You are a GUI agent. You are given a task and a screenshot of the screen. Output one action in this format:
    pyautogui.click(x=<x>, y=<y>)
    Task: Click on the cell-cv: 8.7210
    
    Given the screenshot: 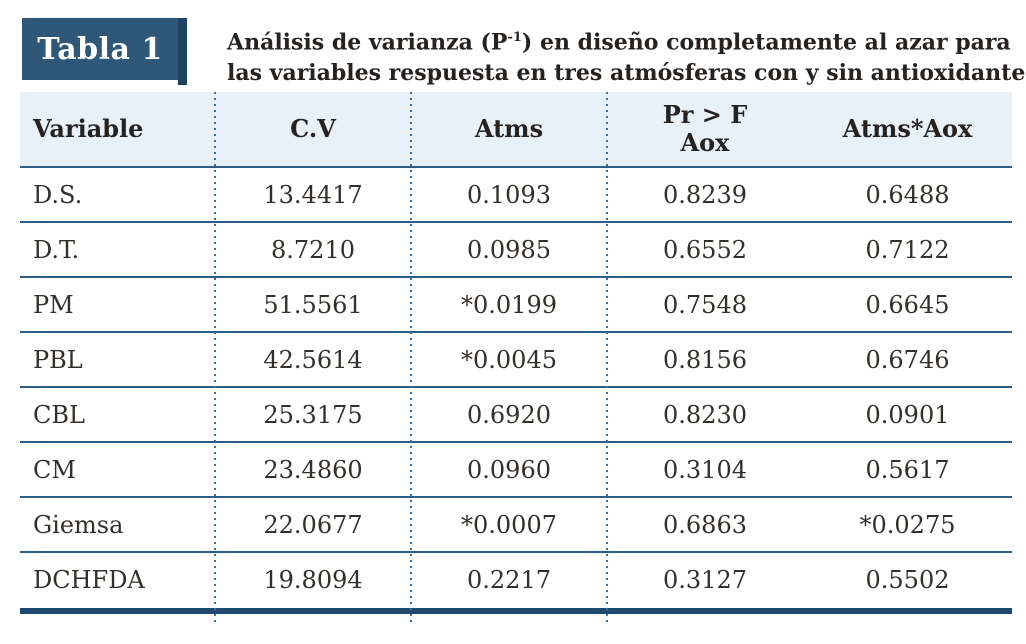 What is the action you would take?
    pyautogui.click(x=313, y=249)
    